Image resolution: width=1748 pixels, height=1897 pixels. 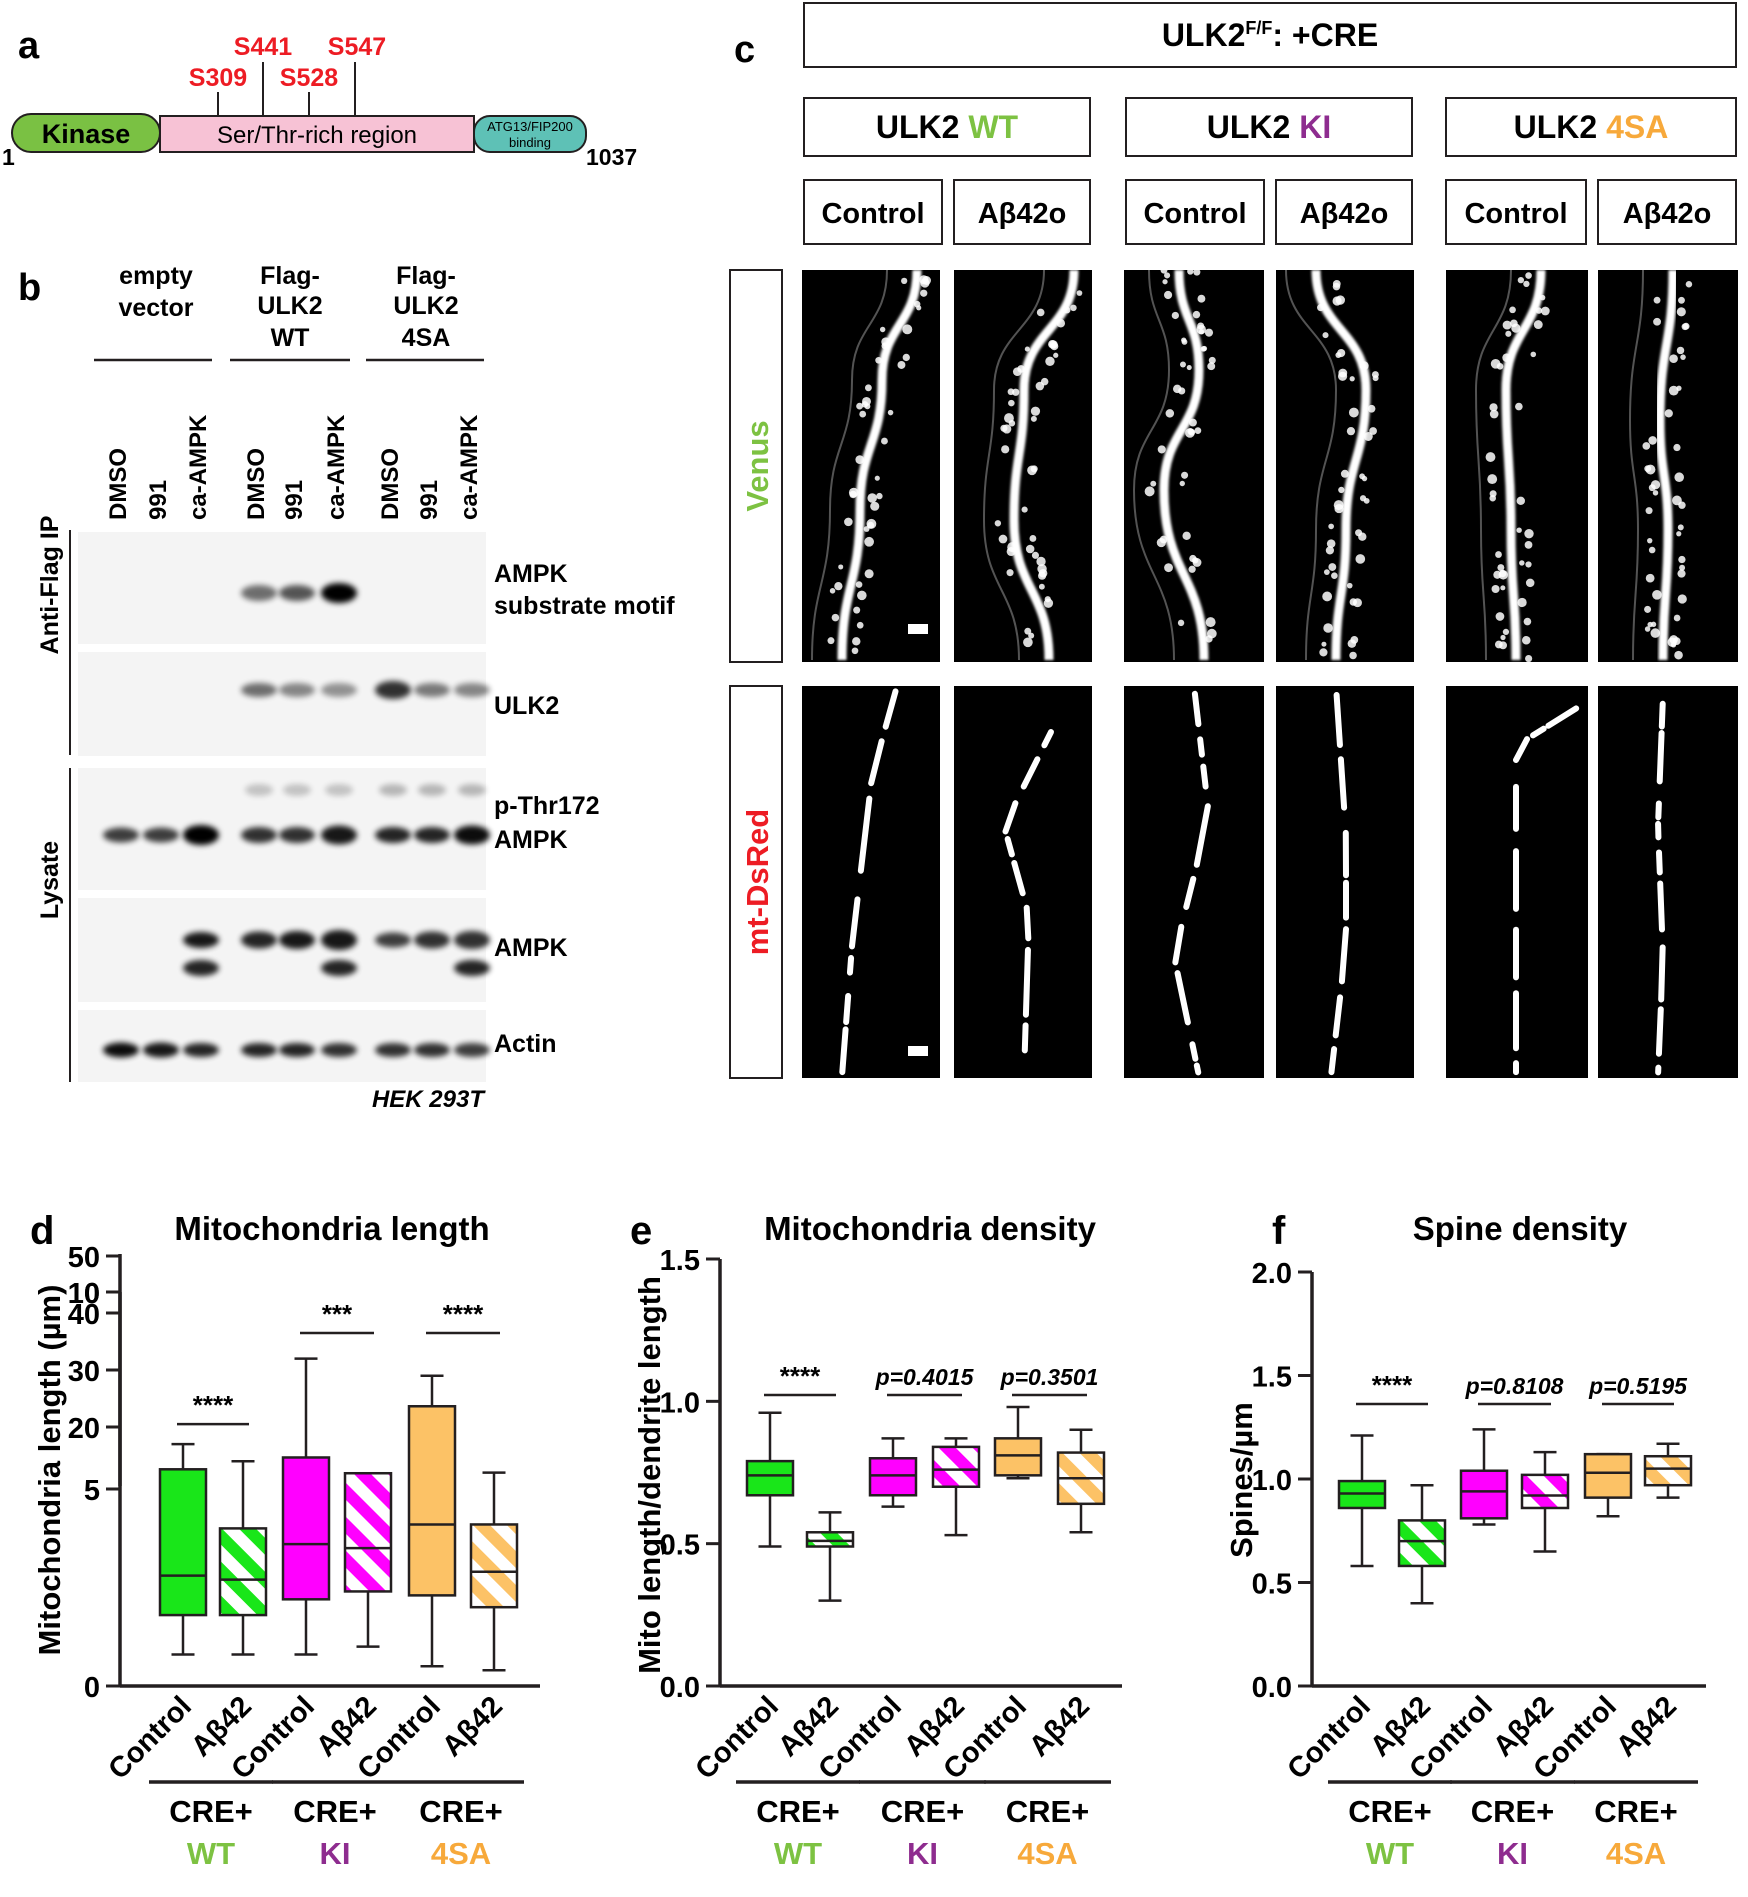 What do you see at coordinates (155, 308) in the screenshot?
I see `group-empty-line3: vector` at bounding box center [155, 308].